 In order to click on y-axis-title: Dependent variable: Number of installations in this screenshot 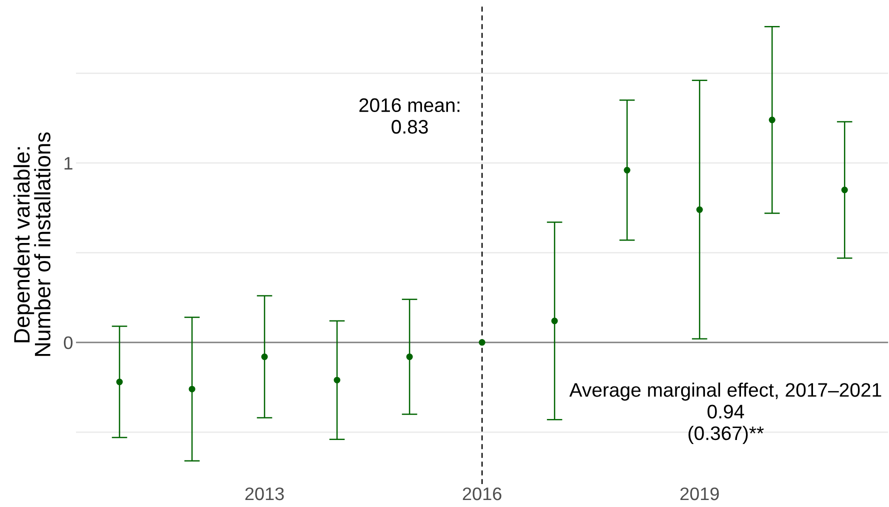, I will do `click(31, 244)`.